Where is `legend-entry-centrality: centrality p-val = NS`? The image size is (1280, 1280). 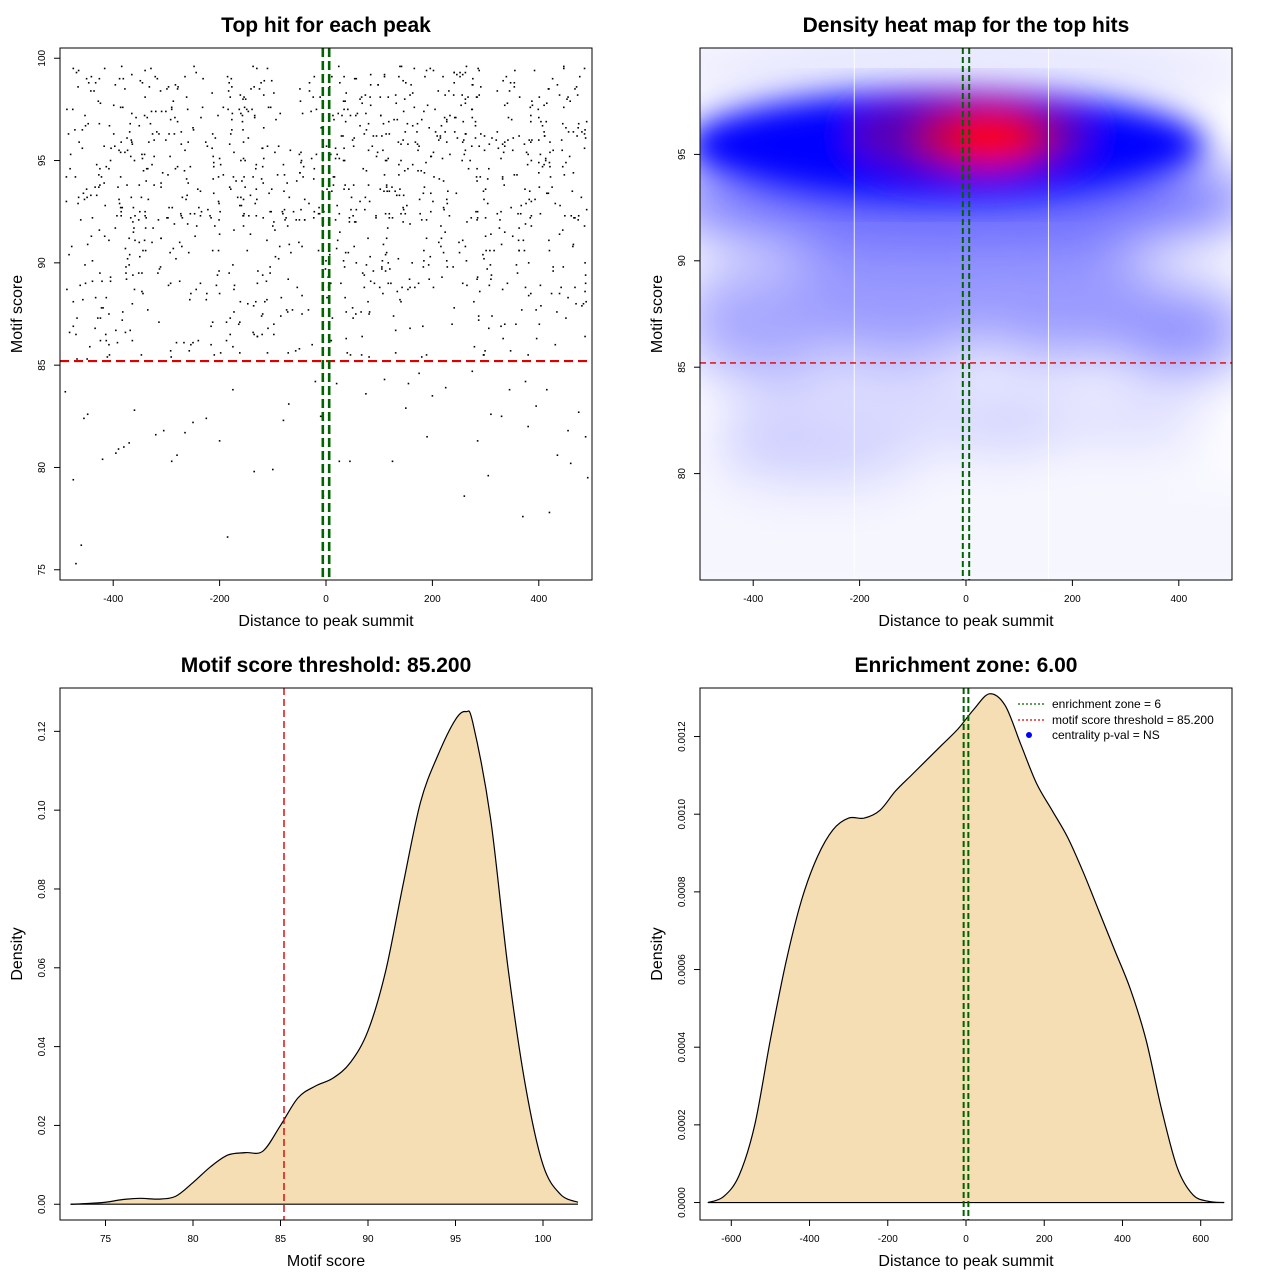
legend-entry-centrality: centrality p-val = NS is located at coordinates (1106, 735).